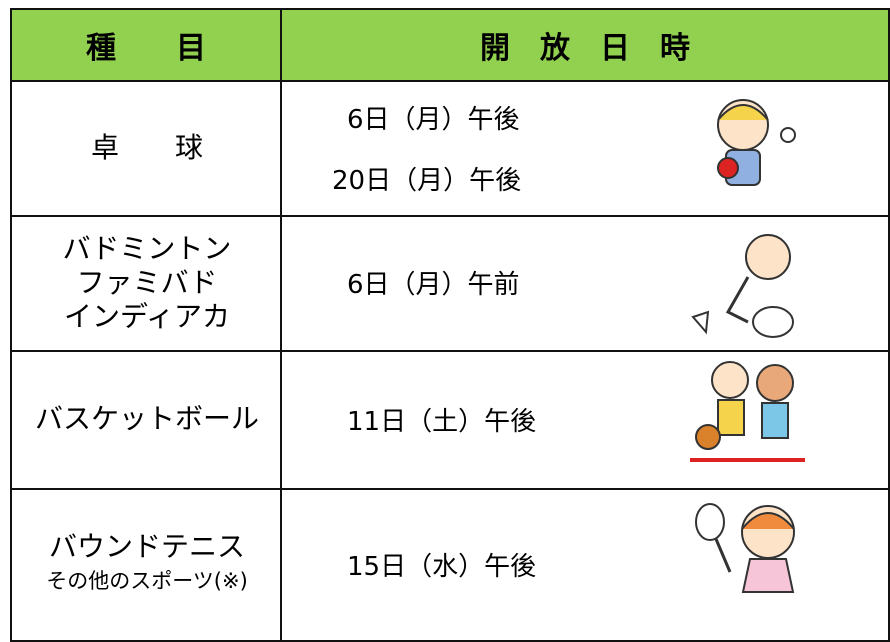 This screenshot has height=642, width=890. What do you see at coordinates (146, 546) in the screenshot?
I see `event-text: バウンドテニス` at bounding box center [146, 546].